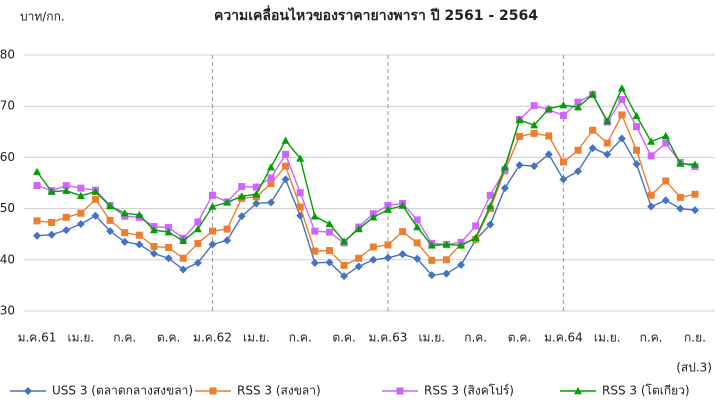 The width and height of the screenshot is (723, 406). Describe the element at coordinates (7, 55) in the screenshot. I see `y-tick-label: 80` at that location.